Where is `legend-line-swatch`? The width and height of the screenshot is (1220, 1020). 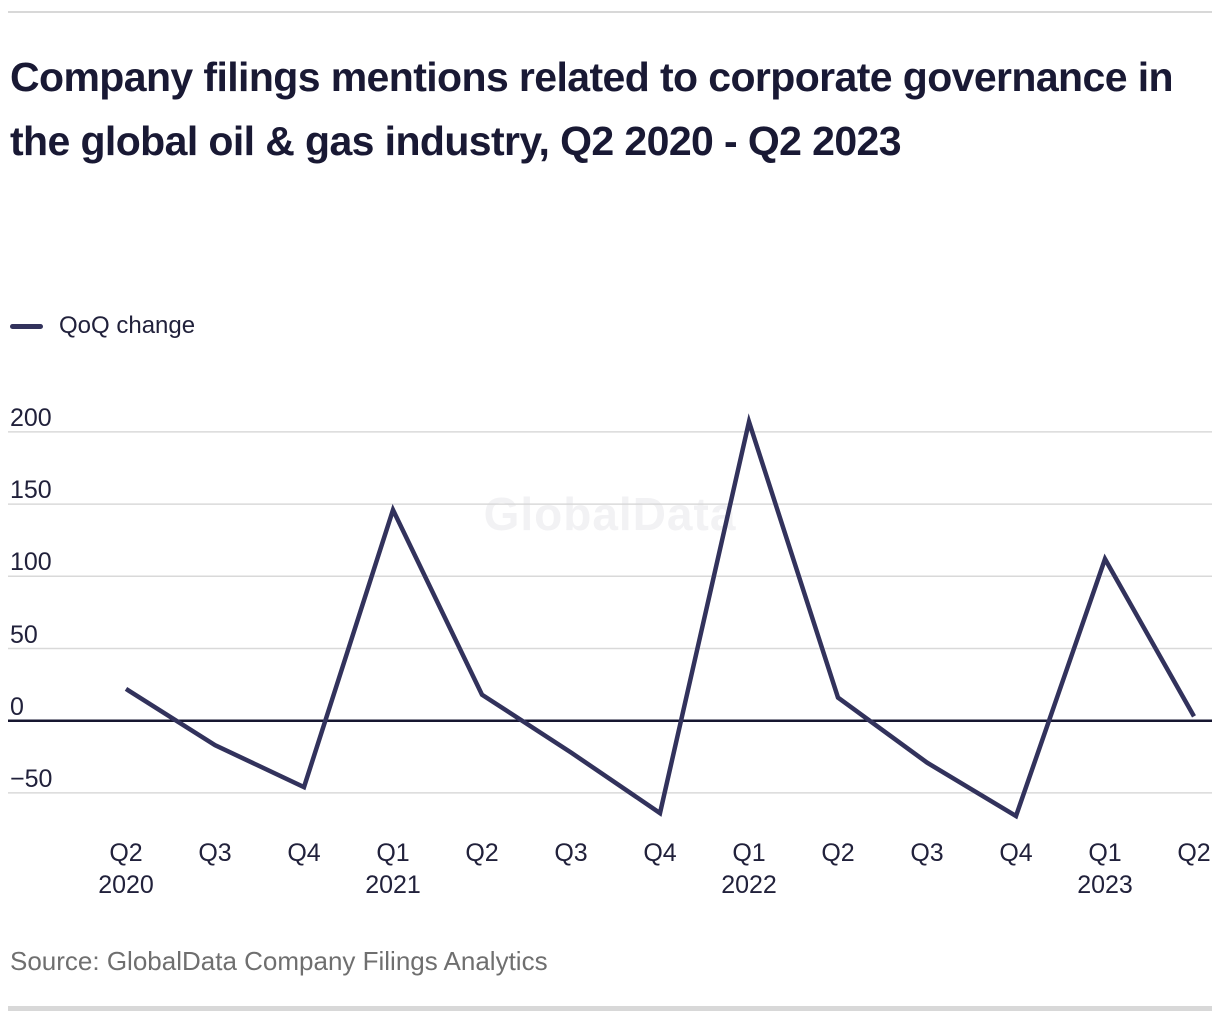
legend-line-swatch is located at coordinates (26, 326).